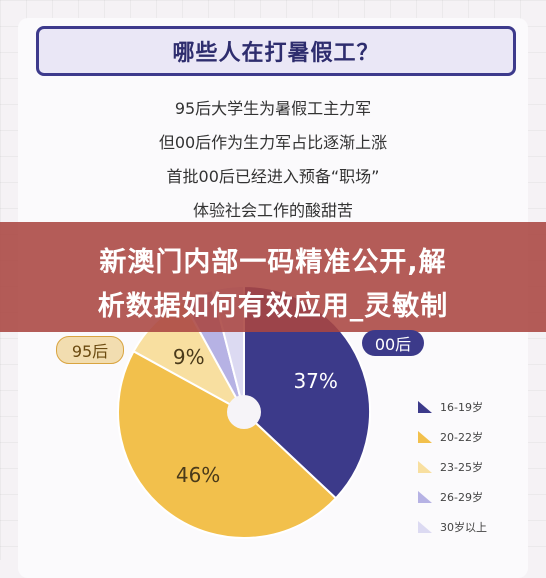 Image resolution: width=546 pixels, height=578 pixels. Describe the element at coordinates (276, 53) in the screenshot. I see `page-title: 哪些人在打暑假工？` at that location.